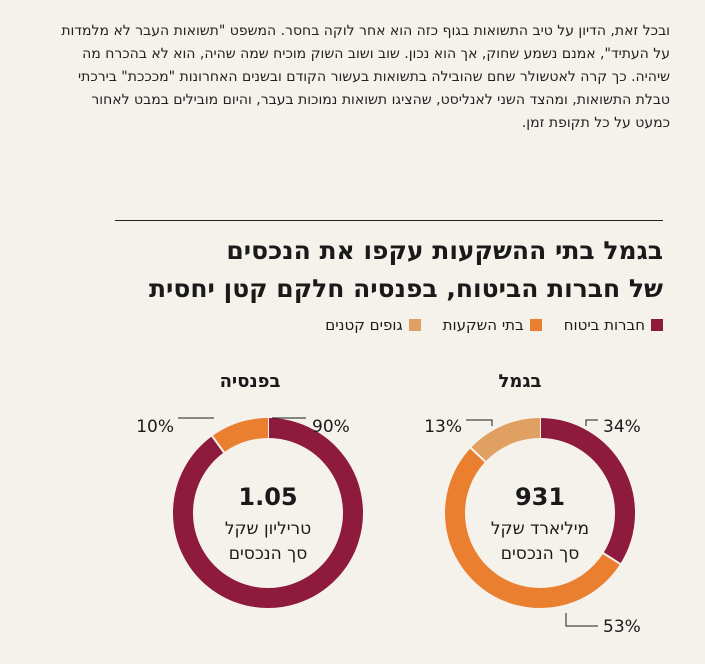 The width and height of the screenshot is (705, 664). Describe the element at coordinates (250, 381) in the screenshot. I see `chart-title-pension: בפנסיה` at that location.